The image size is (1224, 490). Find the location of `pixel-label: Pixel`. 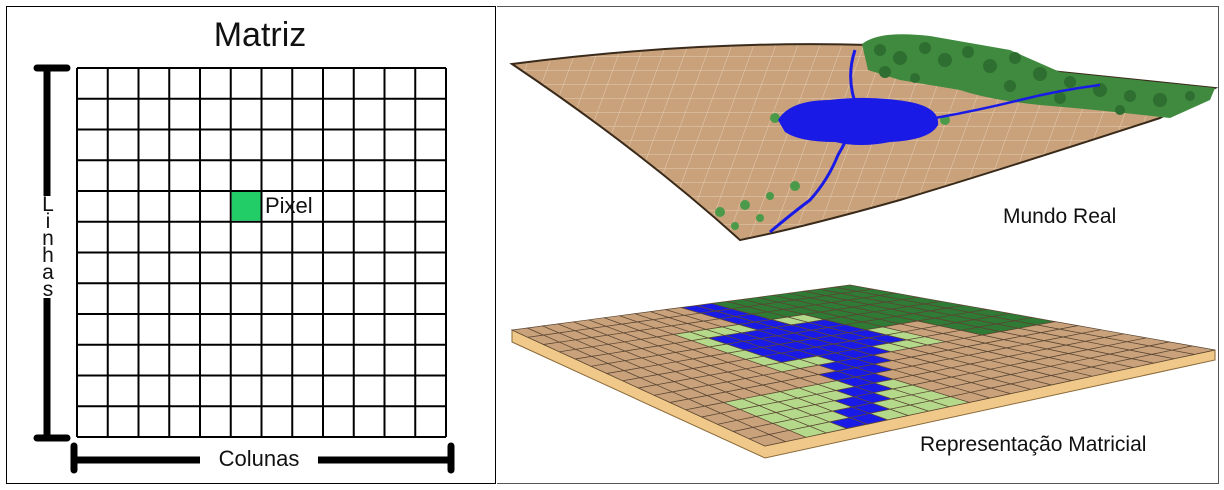

pixel-label: Pixel is located at coordinates (289, 205).